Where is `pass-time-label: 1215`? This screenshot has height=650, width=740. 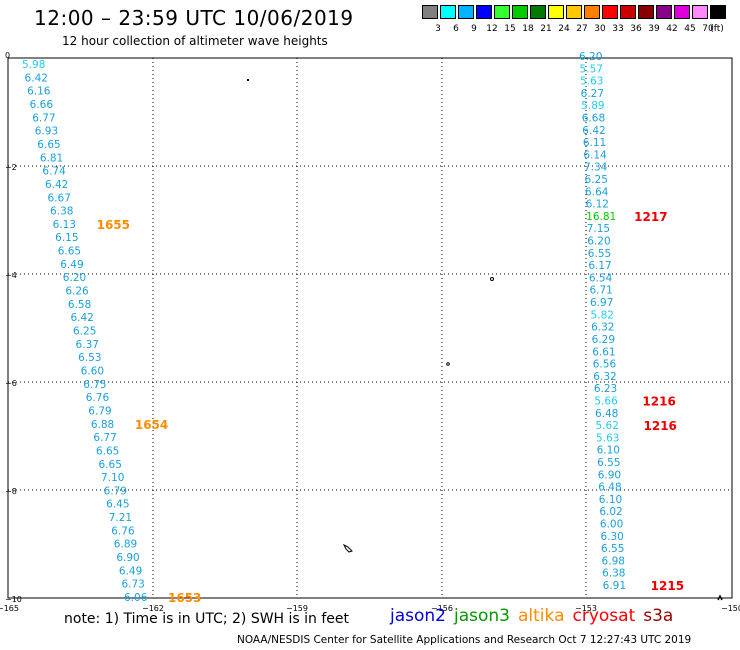 pass-time-label: 1215 is located at coordinates (667, 586).